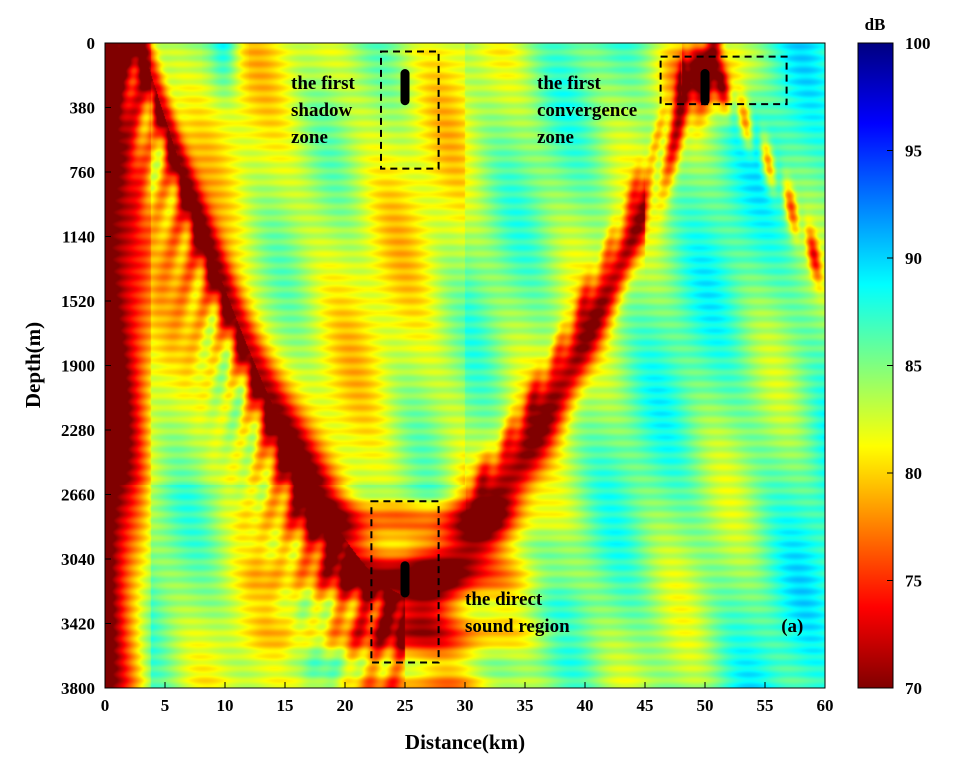 This screenshot has width=956, height=767. I want to click on x-tick-label: 5, so click(165, 705).